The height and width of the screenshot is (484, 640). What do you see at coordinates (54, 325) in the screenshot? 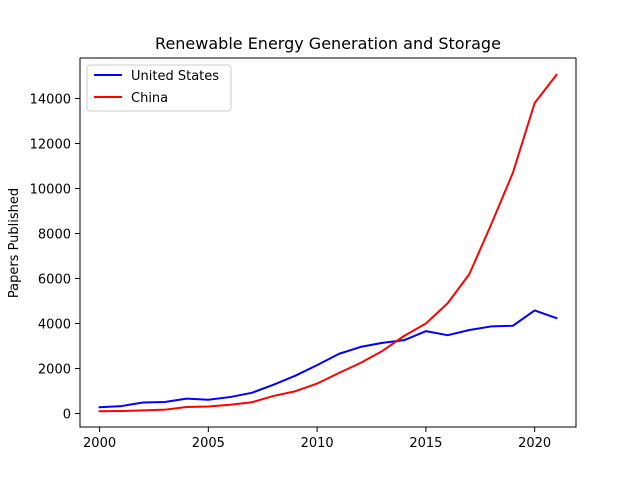
I see `y-tick-label: 4000` at bounding box center [54, 325].